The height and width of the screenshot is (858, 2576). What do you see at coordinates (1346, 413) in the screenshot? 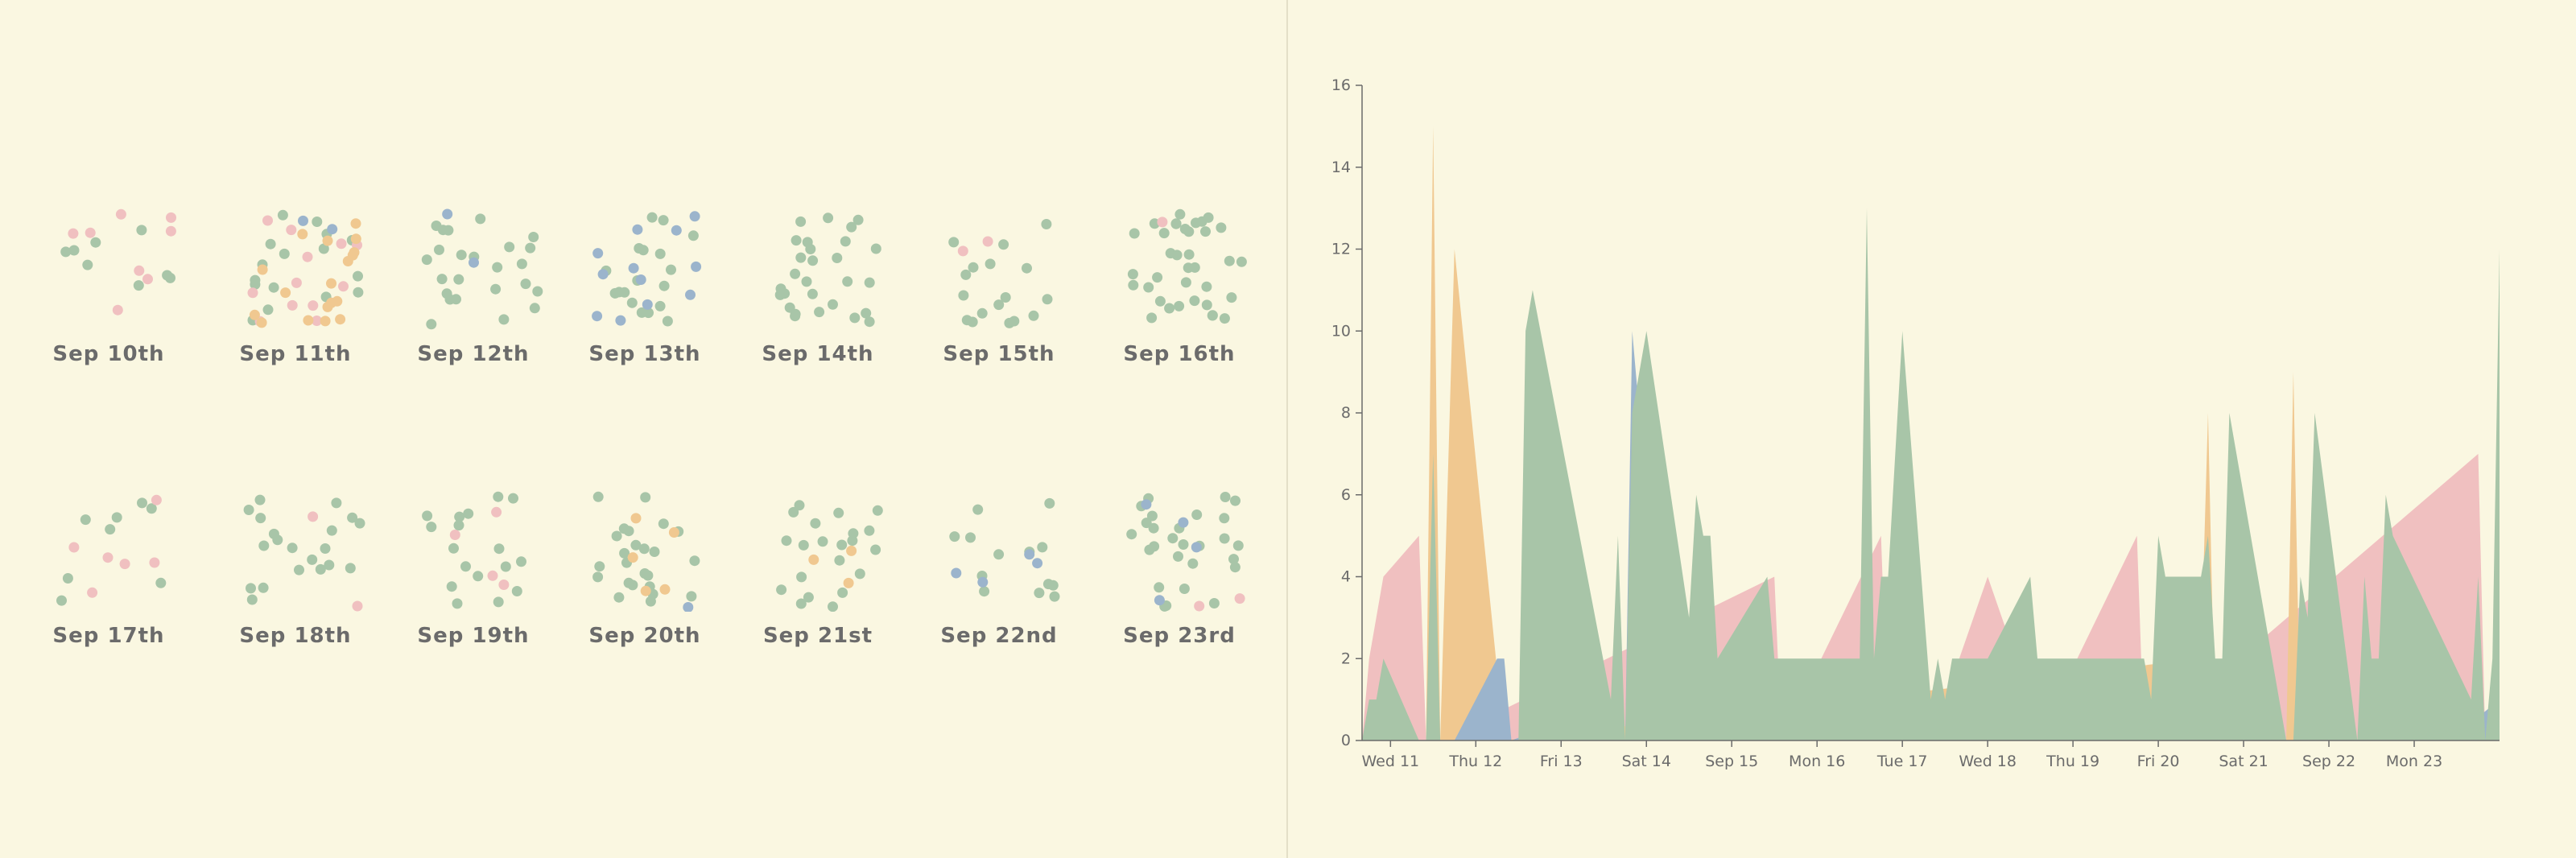
I see `y-tick-label: 8` at bounding box center [1346, 413].